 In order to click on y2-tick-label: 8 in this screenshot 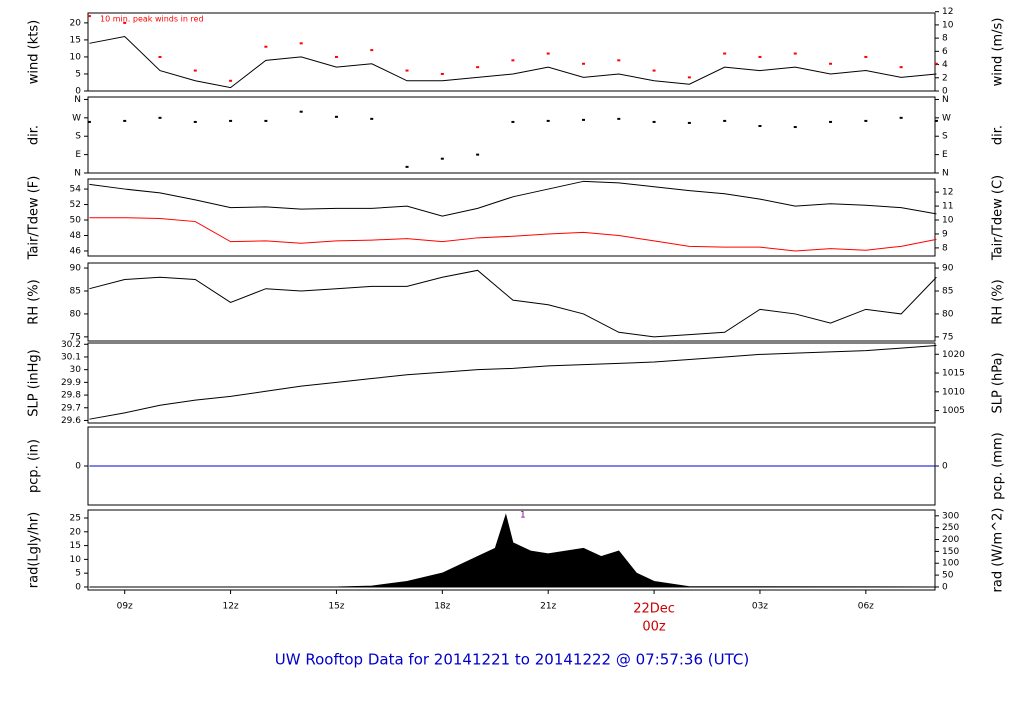, I will do `click(945, 248)`.